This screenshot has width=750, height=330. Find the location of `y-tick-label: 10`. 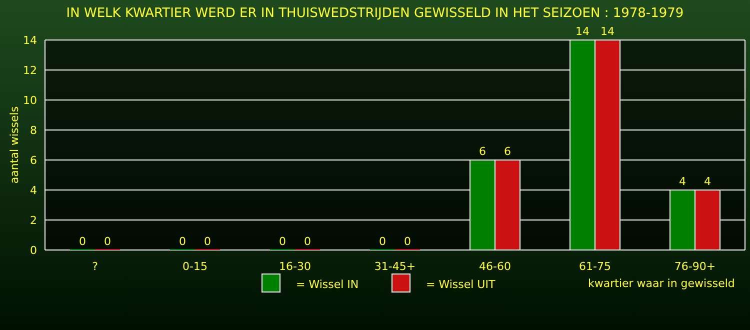

y-tick-label: 10 is located at coordinates (30, 100).